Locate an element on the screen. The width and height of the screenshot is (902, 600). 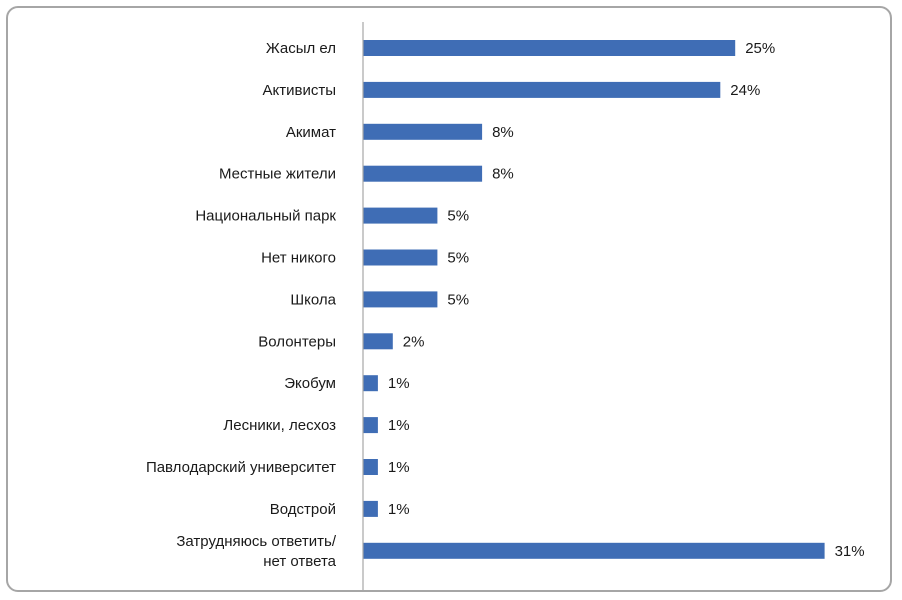
category-label: Водстрой is located at coordinates (303, 509).